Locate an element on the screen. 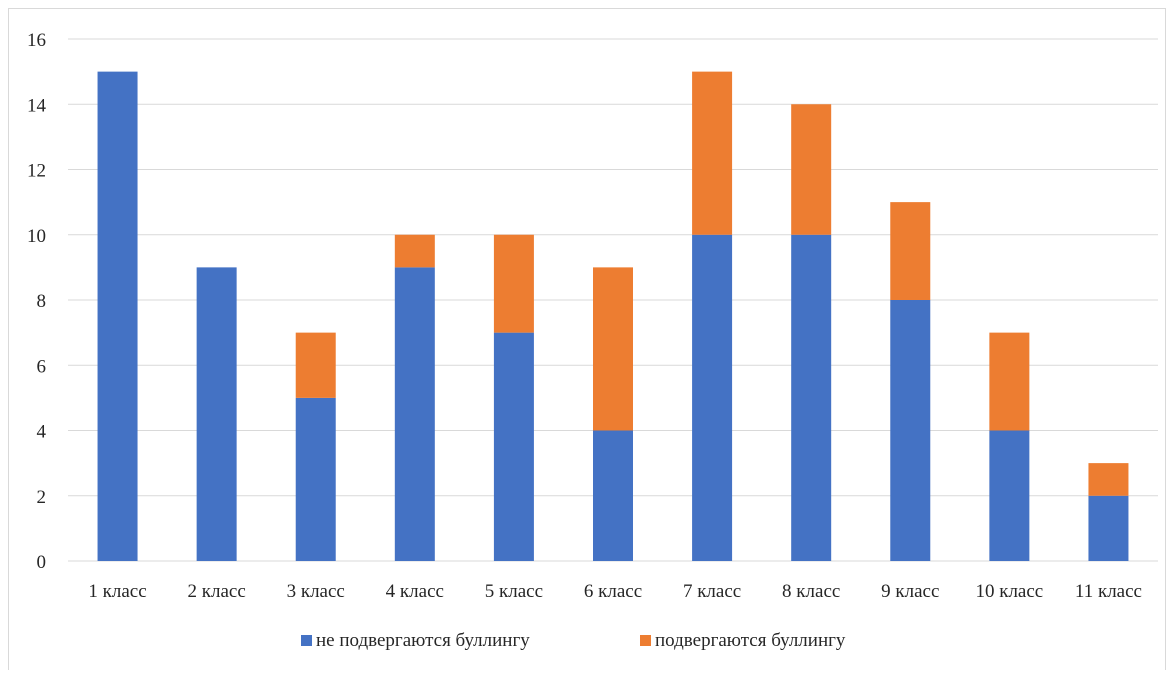  x-tick-label: 4 класс is located at coordinates (415, 591).